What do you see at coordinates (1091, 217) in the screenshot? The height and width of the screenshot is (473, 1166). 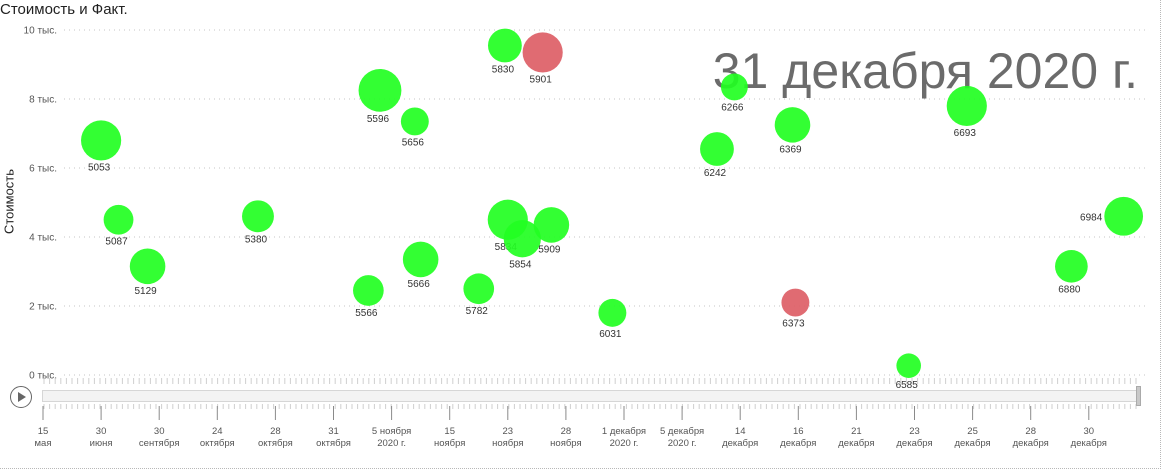 I see `data-label: 6984` at bounding box center [1091, 217].